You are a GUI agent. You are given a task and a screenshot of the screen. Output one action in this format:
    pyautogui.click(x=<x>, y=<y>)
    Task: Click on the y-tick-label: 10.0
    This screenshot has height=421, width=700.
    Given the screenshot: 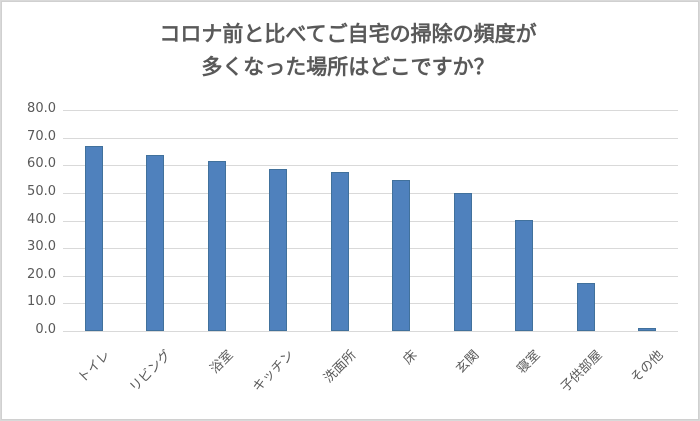 What is the action you would take?
    pyautogui.click(x=41, y=301)
    